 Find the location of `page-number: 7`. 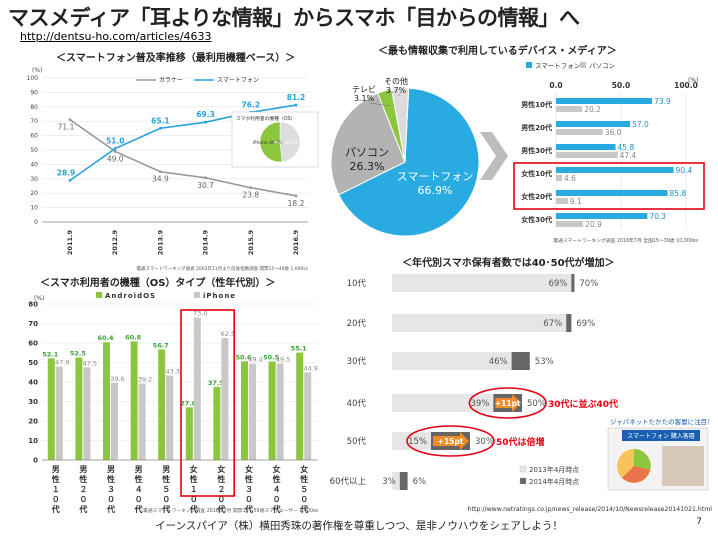

page-number: 7 is located at coordinates (699, 522).